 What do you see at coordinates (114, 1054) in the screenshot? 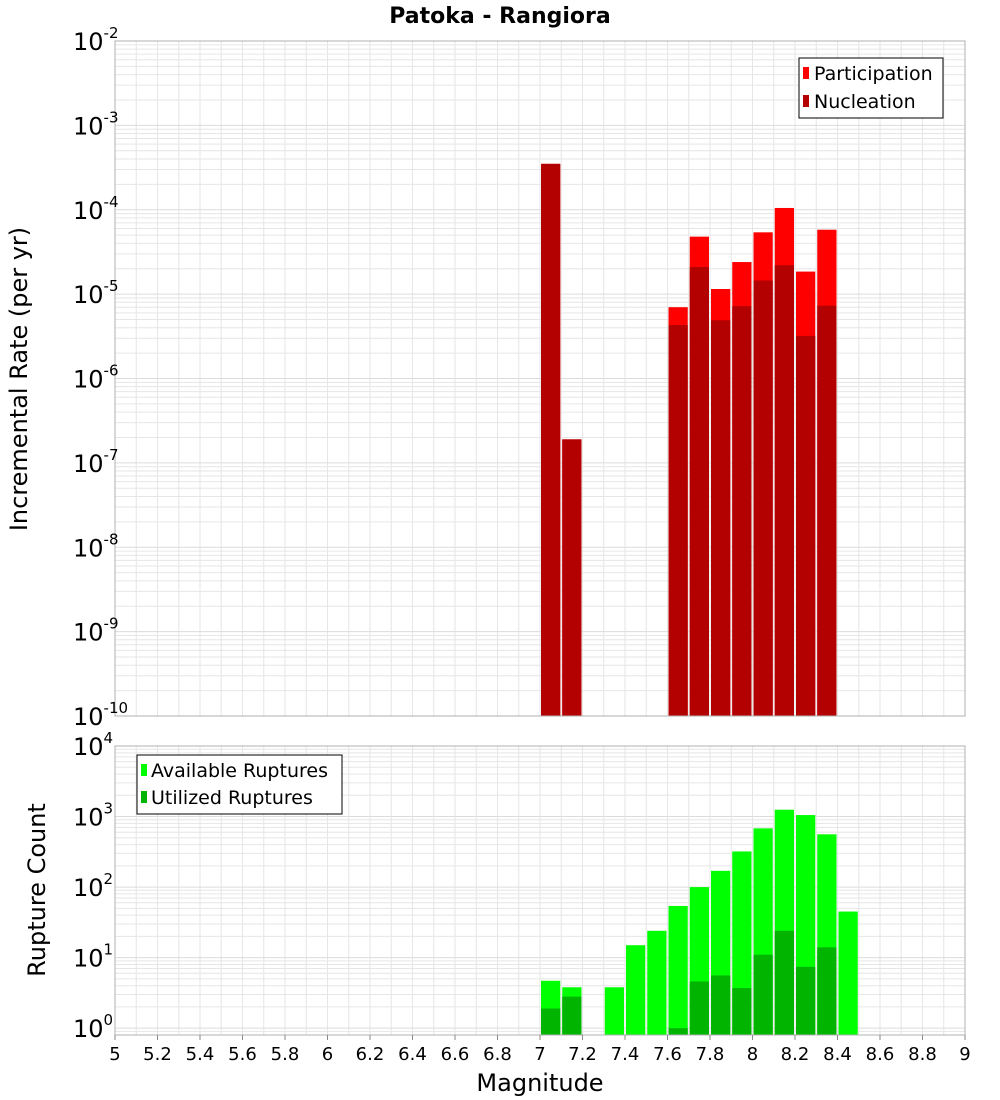
I see `x-tick-label: 5` at bounding box center [114, 1054].